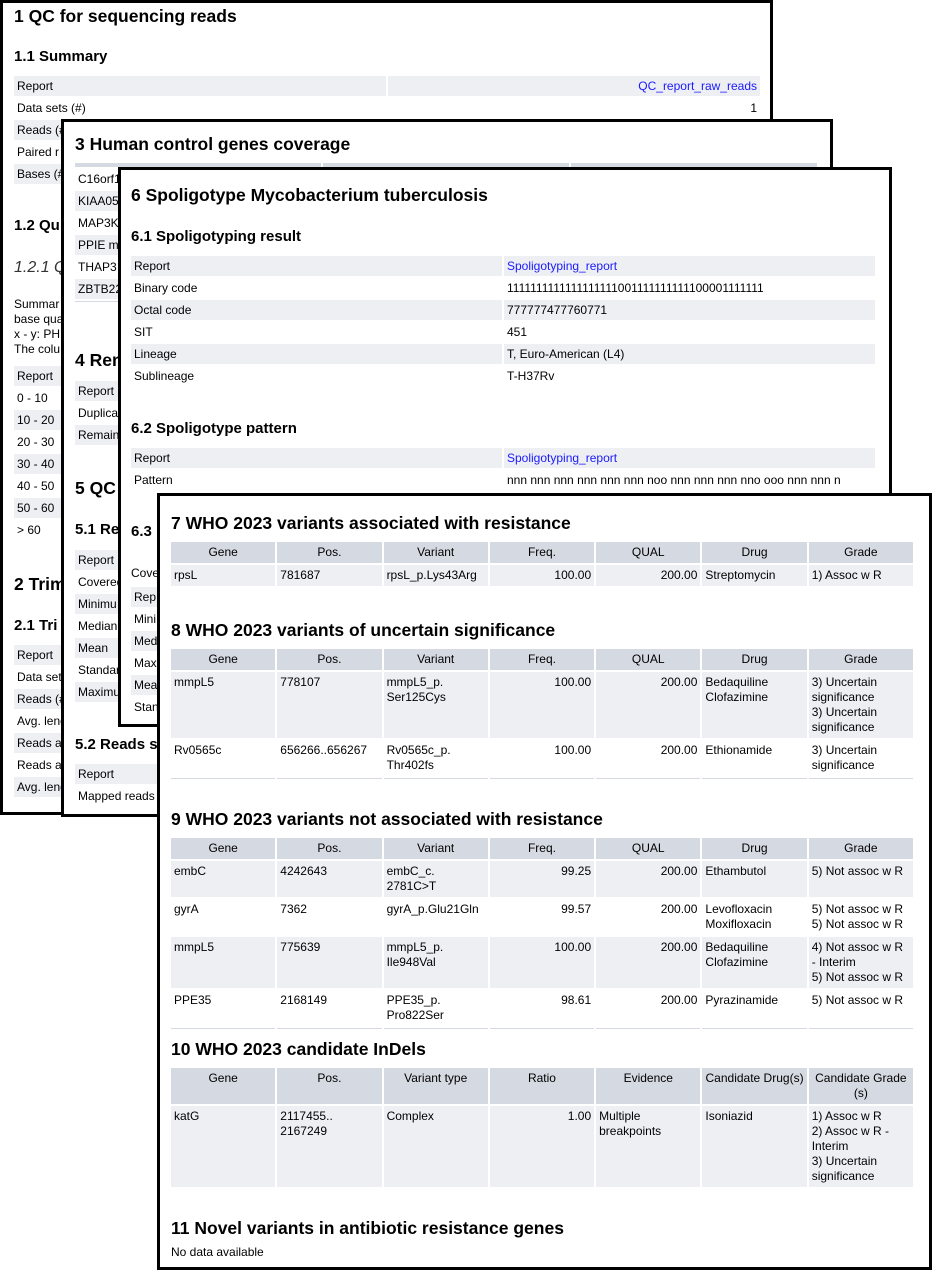  I want to click on column-header: Variant, so click(435, 552).